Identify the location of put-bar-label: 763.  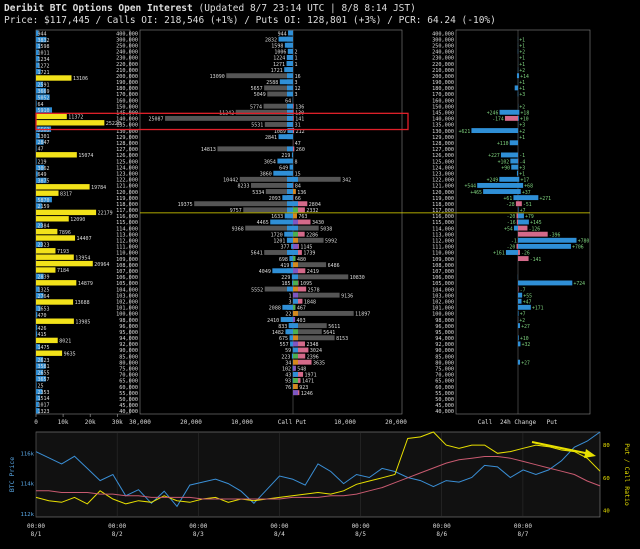
(302, 217).